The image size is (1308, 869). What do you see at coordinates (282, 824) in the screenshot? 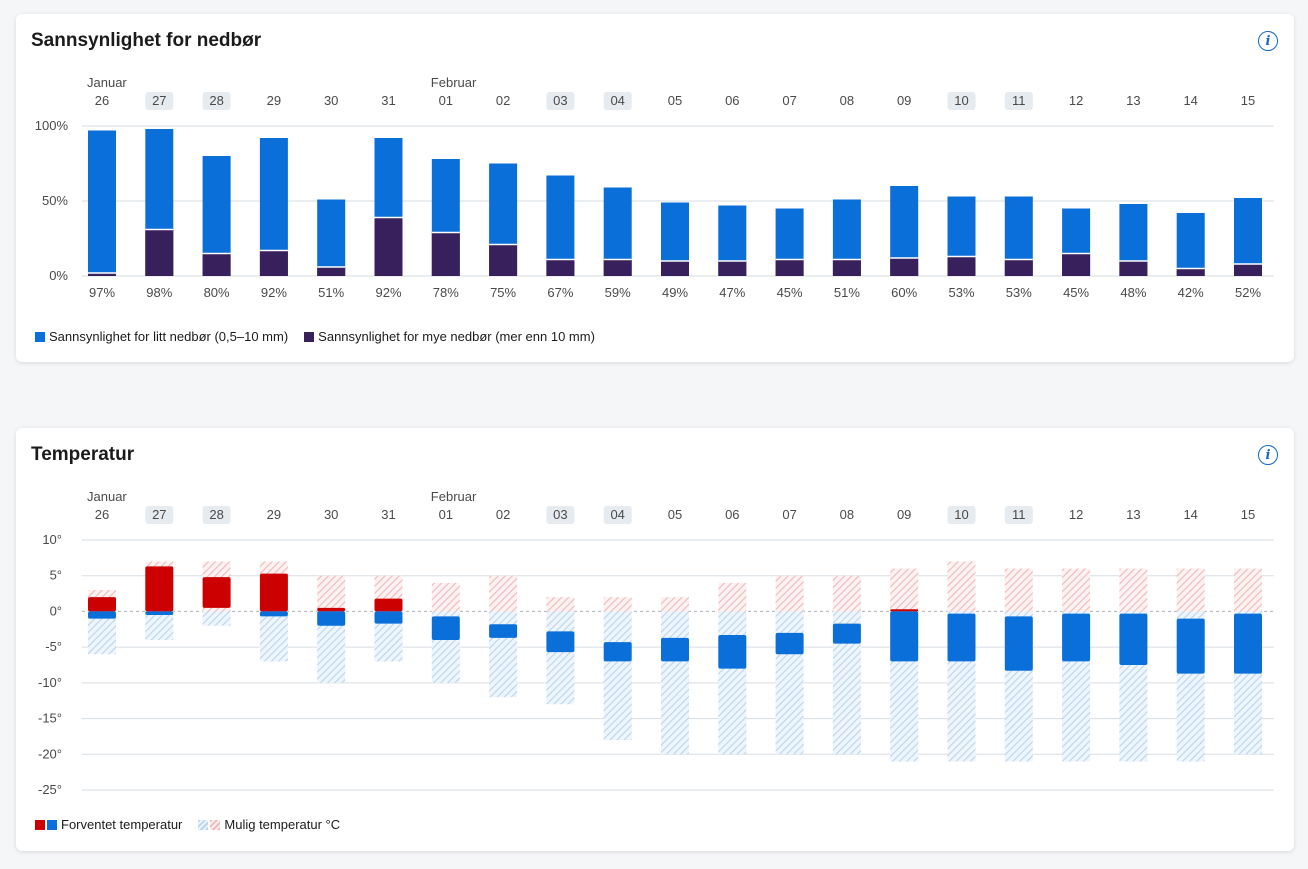
I see `possible-temp-legend-label: Mulig temperatur °C` at bounding box center [282, 824].